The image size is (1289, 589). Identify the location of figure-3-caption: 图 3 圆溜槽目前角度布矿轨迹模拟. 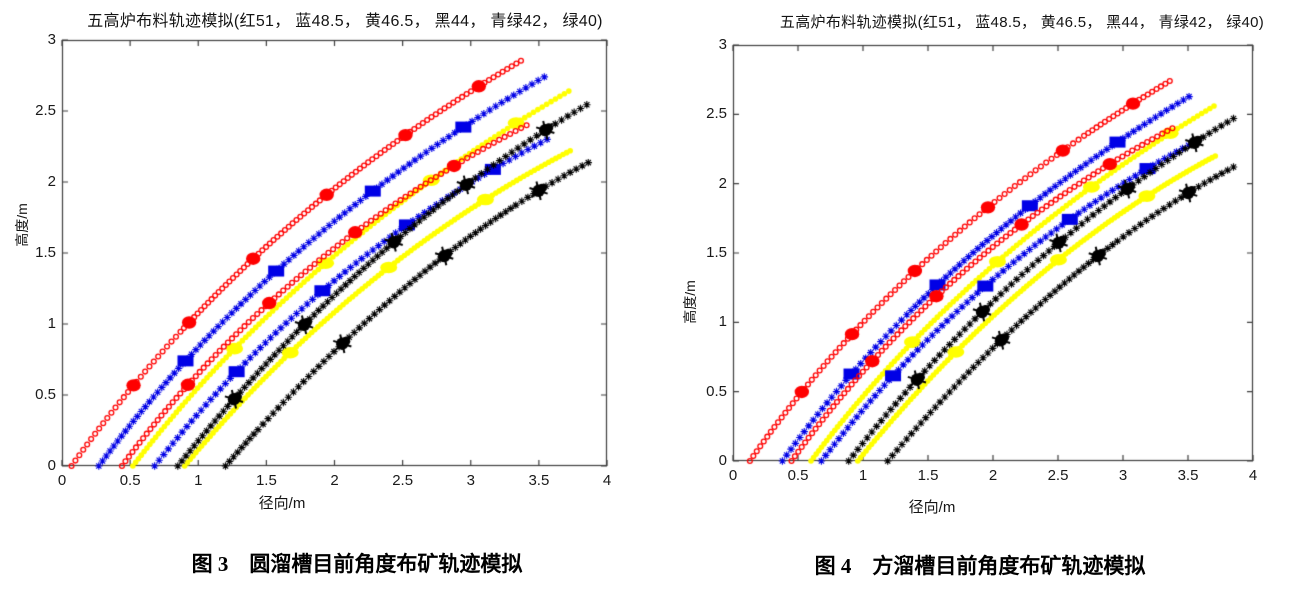
(357, 564).